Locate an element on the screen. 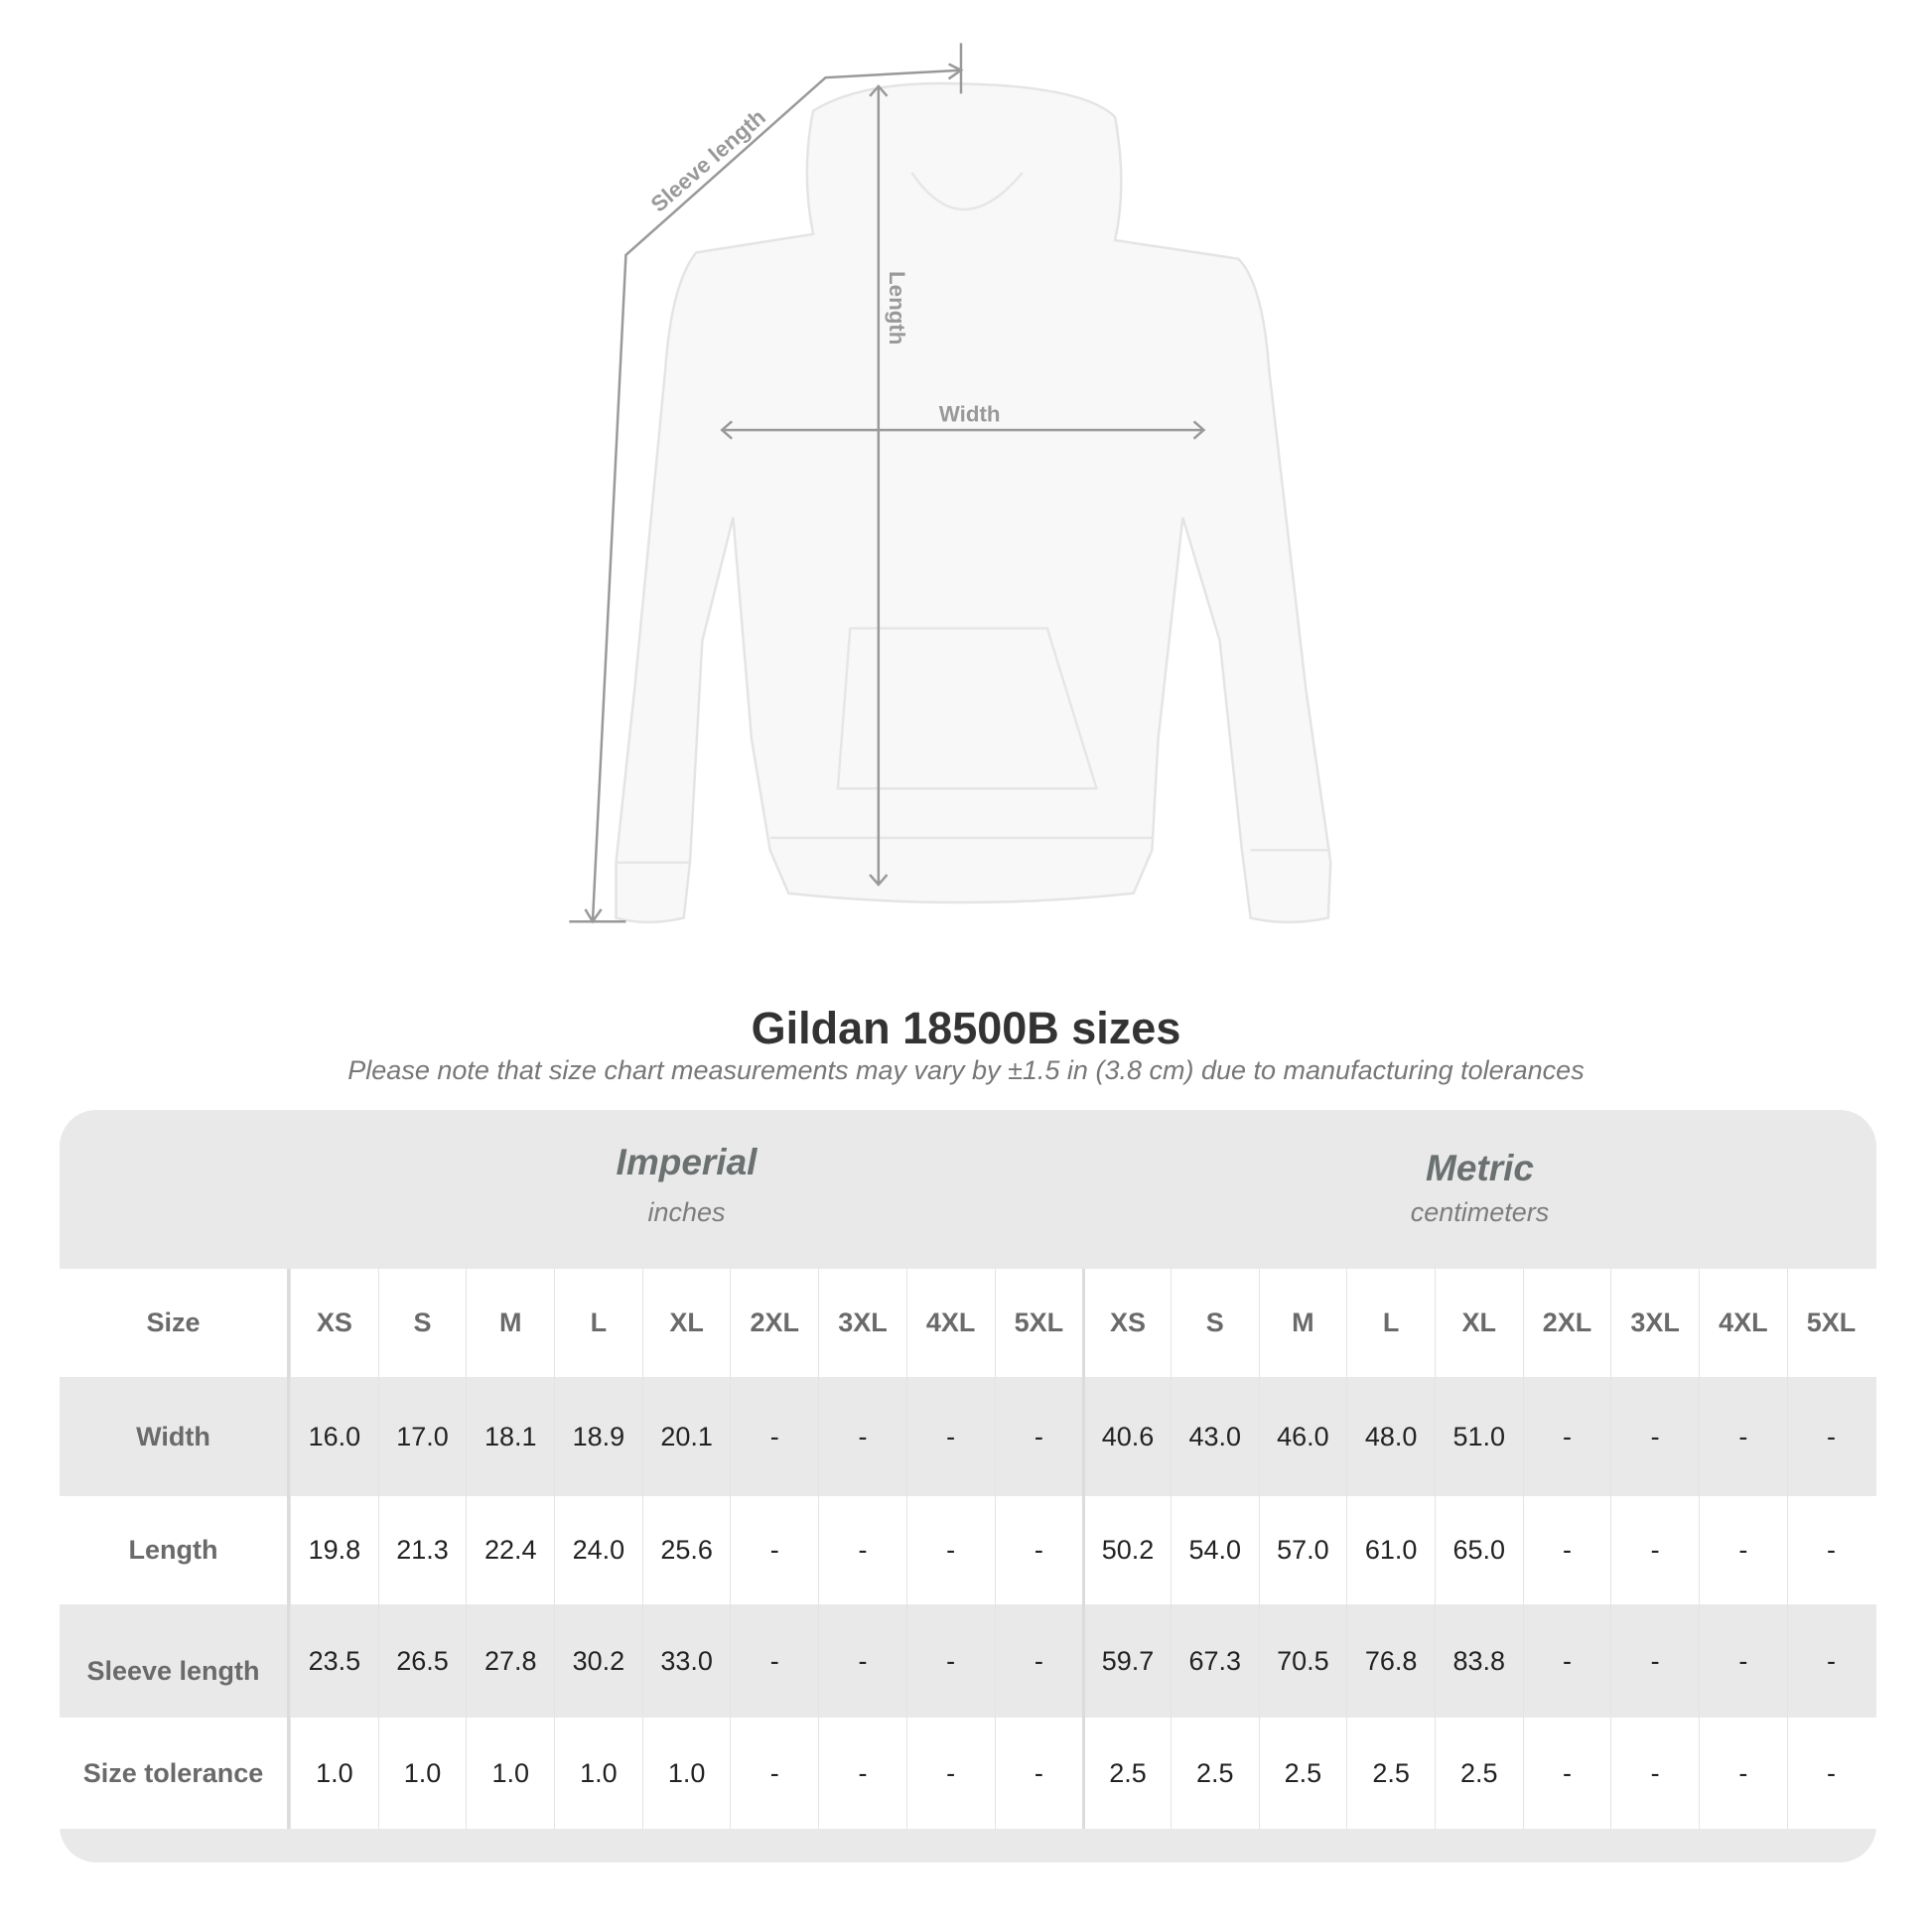 The image size is (1932, 1932). imperial-size-m: M is located at coordinates (510, 1323).